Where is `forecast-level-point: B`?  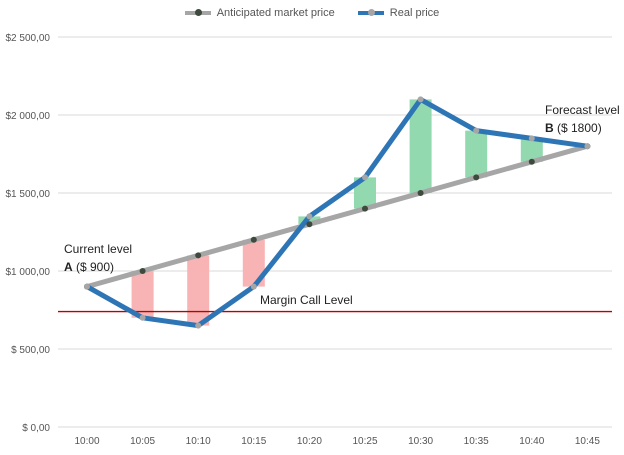
forecast-level-point: B is located at coordinates (549, 128).